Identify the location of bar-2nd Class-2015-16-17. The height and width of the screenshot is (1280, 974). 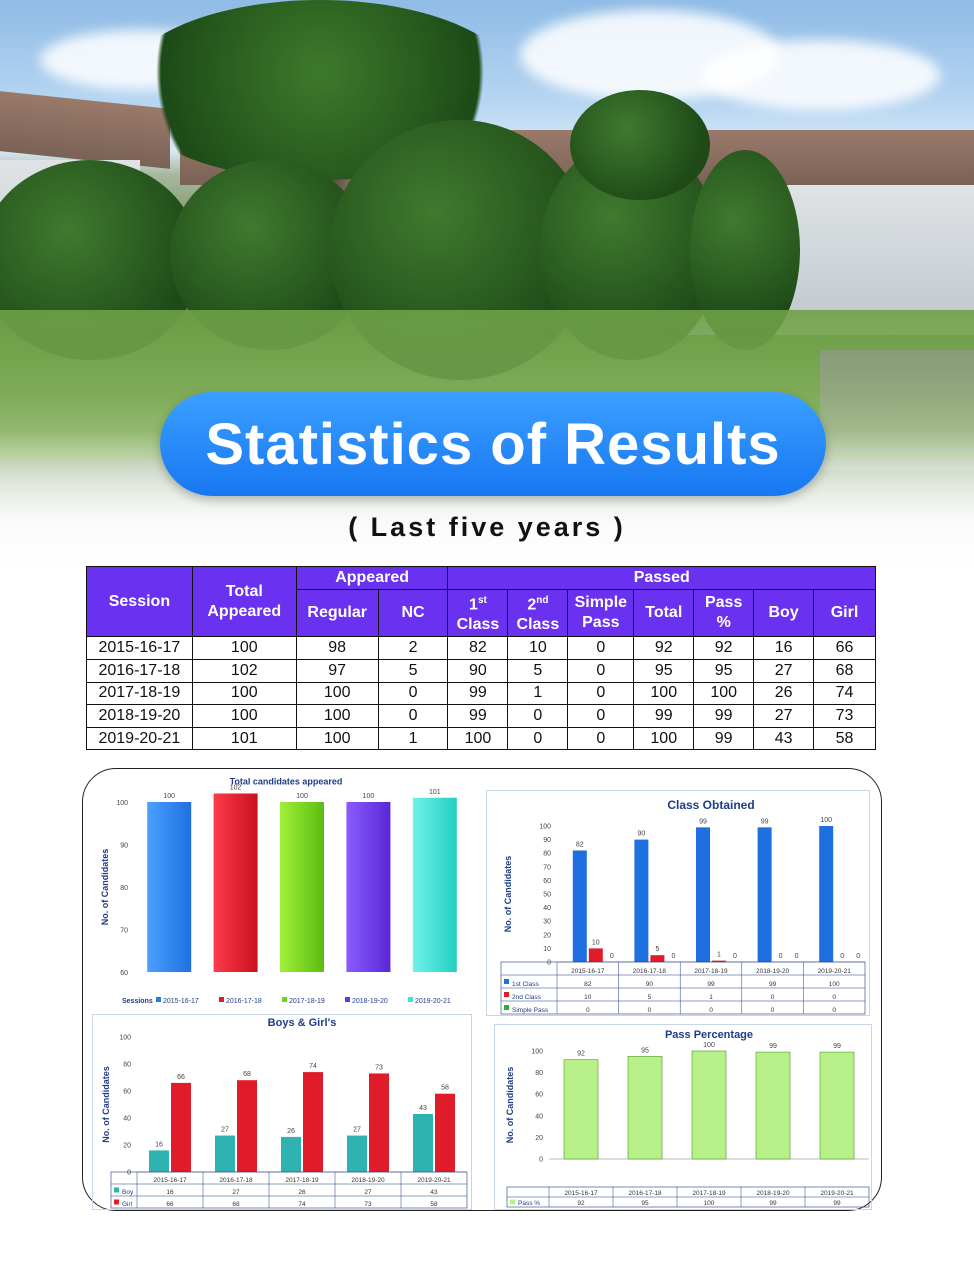
(595, 955).